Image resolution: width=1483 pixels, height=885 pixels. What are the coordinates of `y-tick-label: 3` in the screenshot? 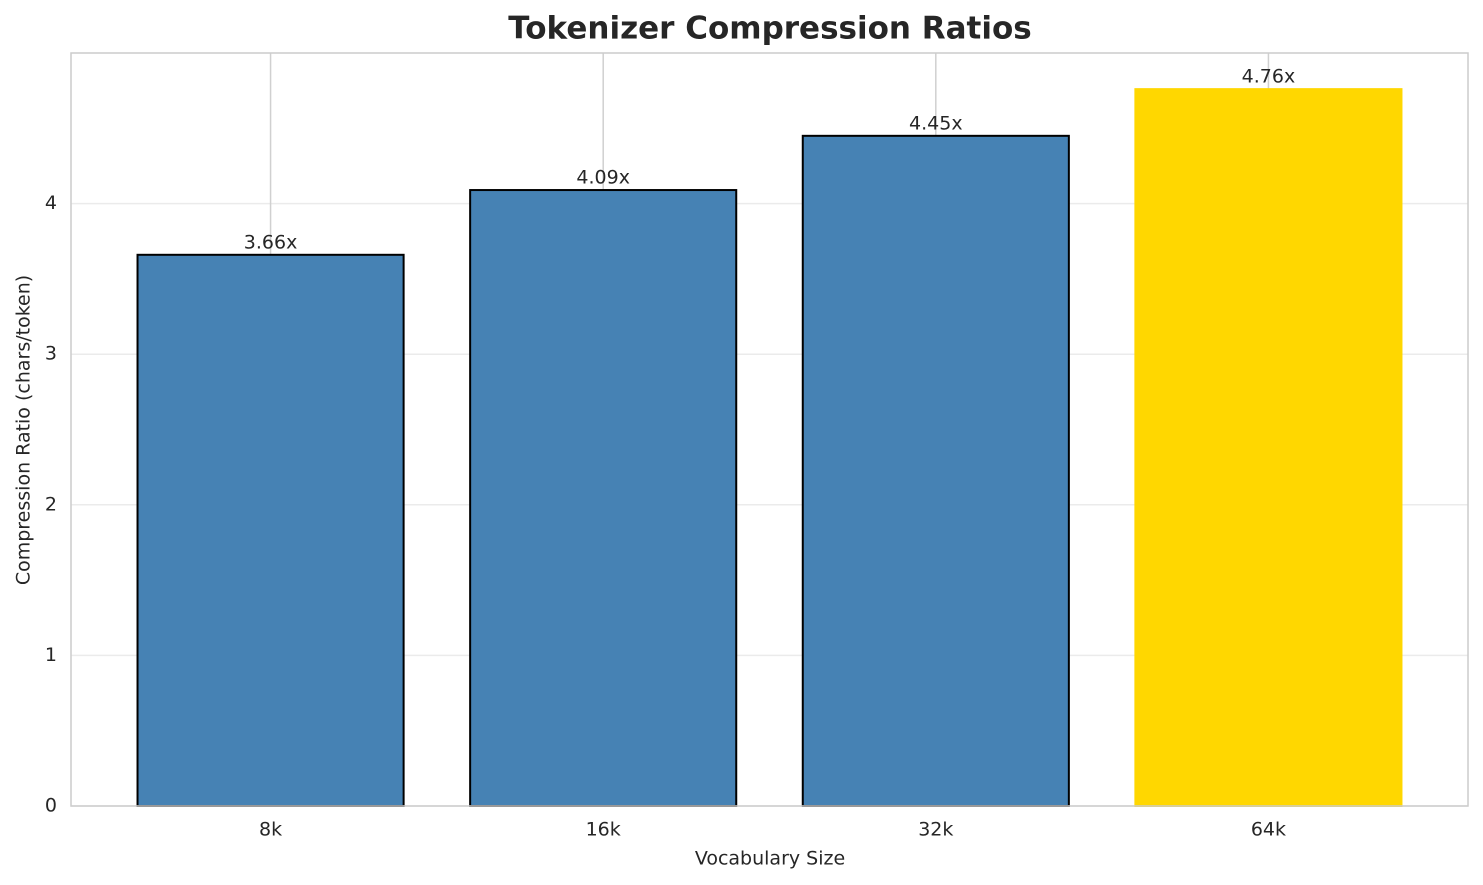 It's located at (51, 354).